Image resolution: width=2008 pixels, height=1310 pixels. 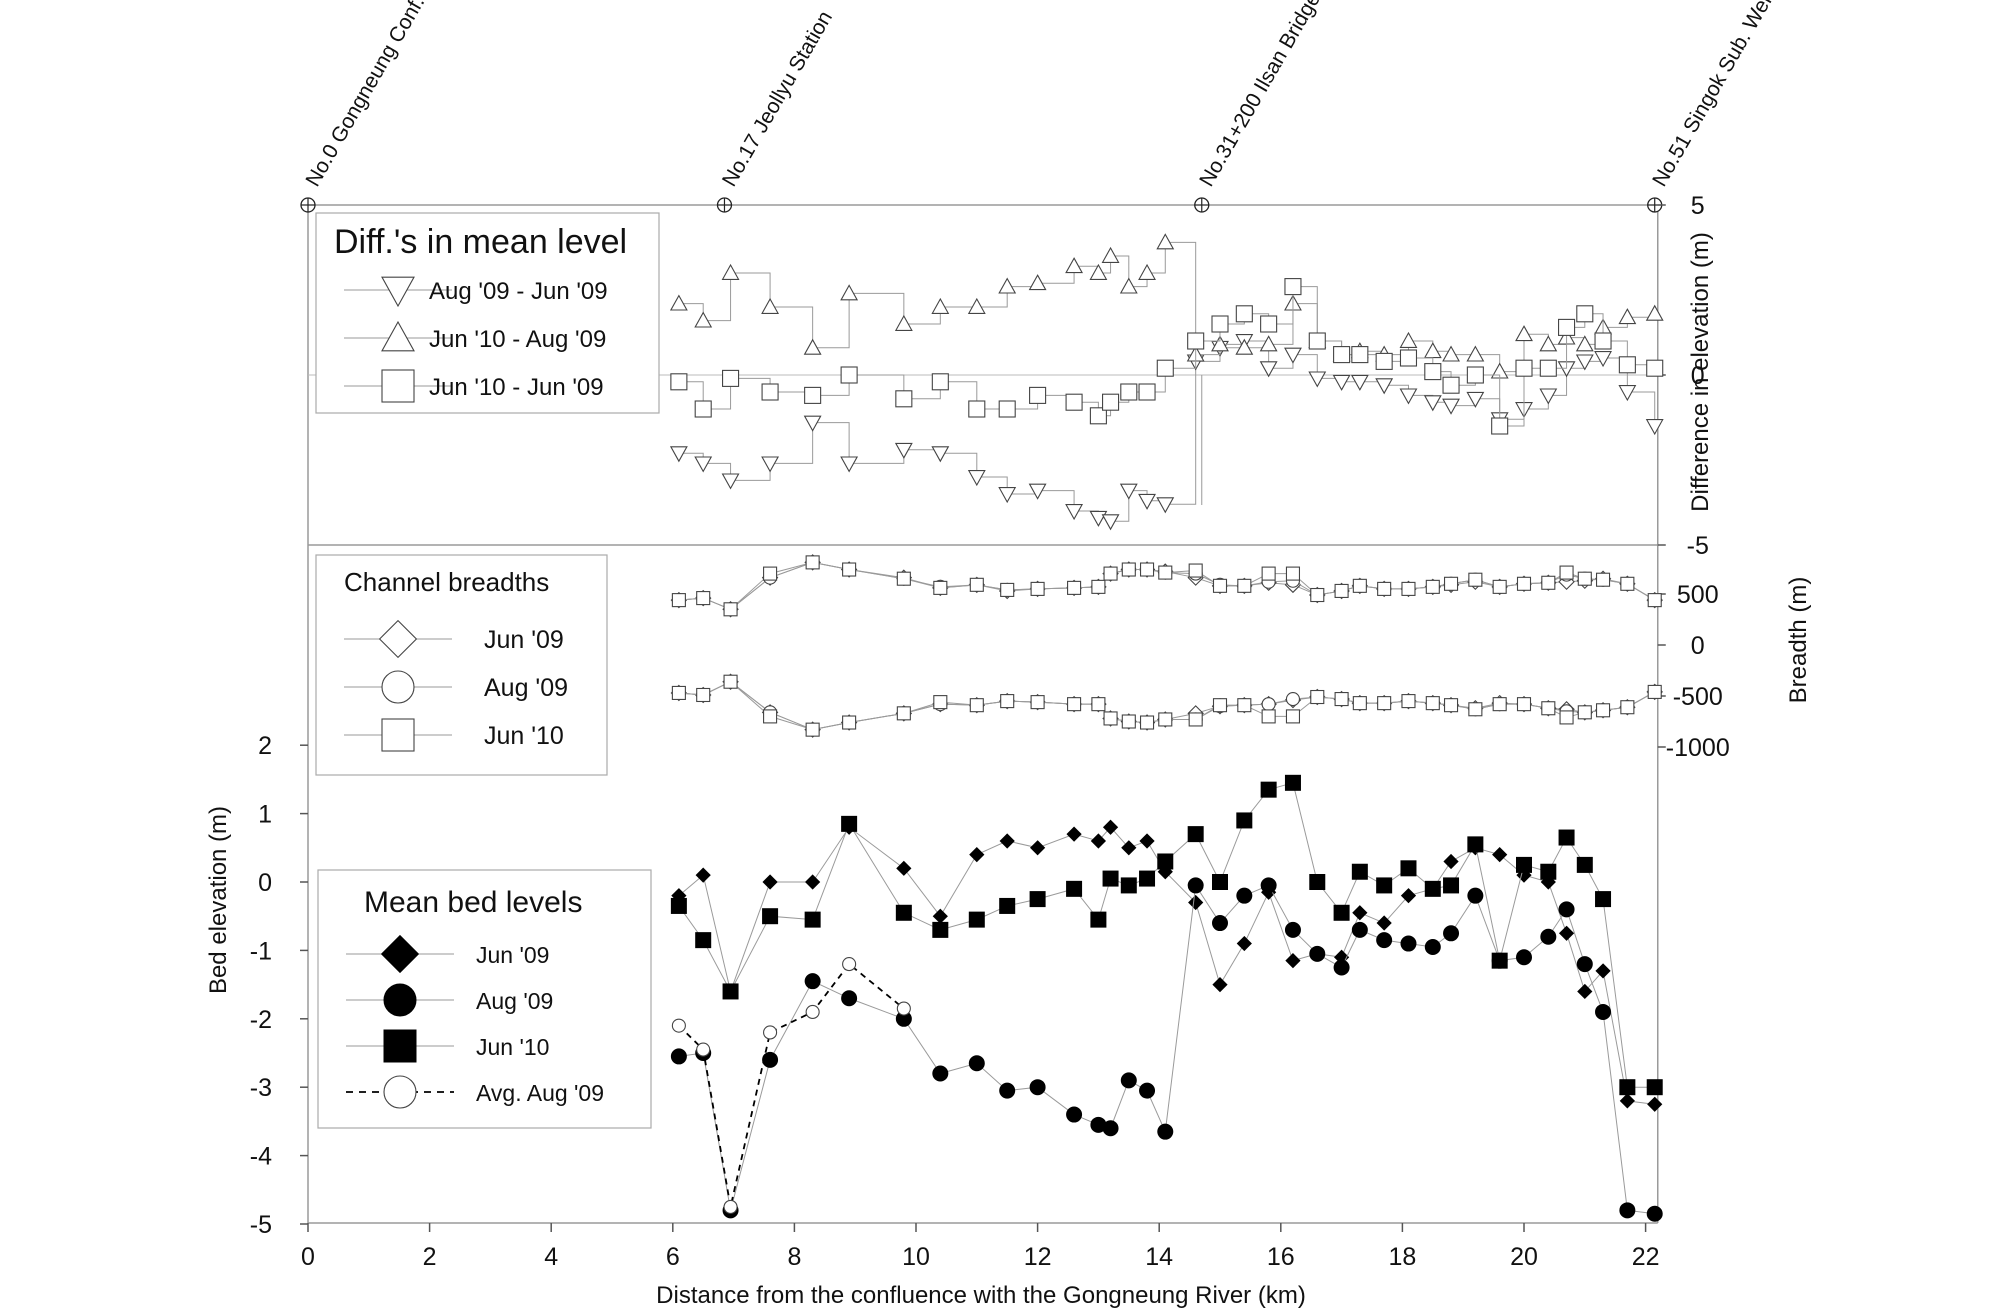 What do you see at coordinates (261, 1225) in the screenshot?
I see `y-tick-label-bed: -5` at bounding box center [261, 1225].